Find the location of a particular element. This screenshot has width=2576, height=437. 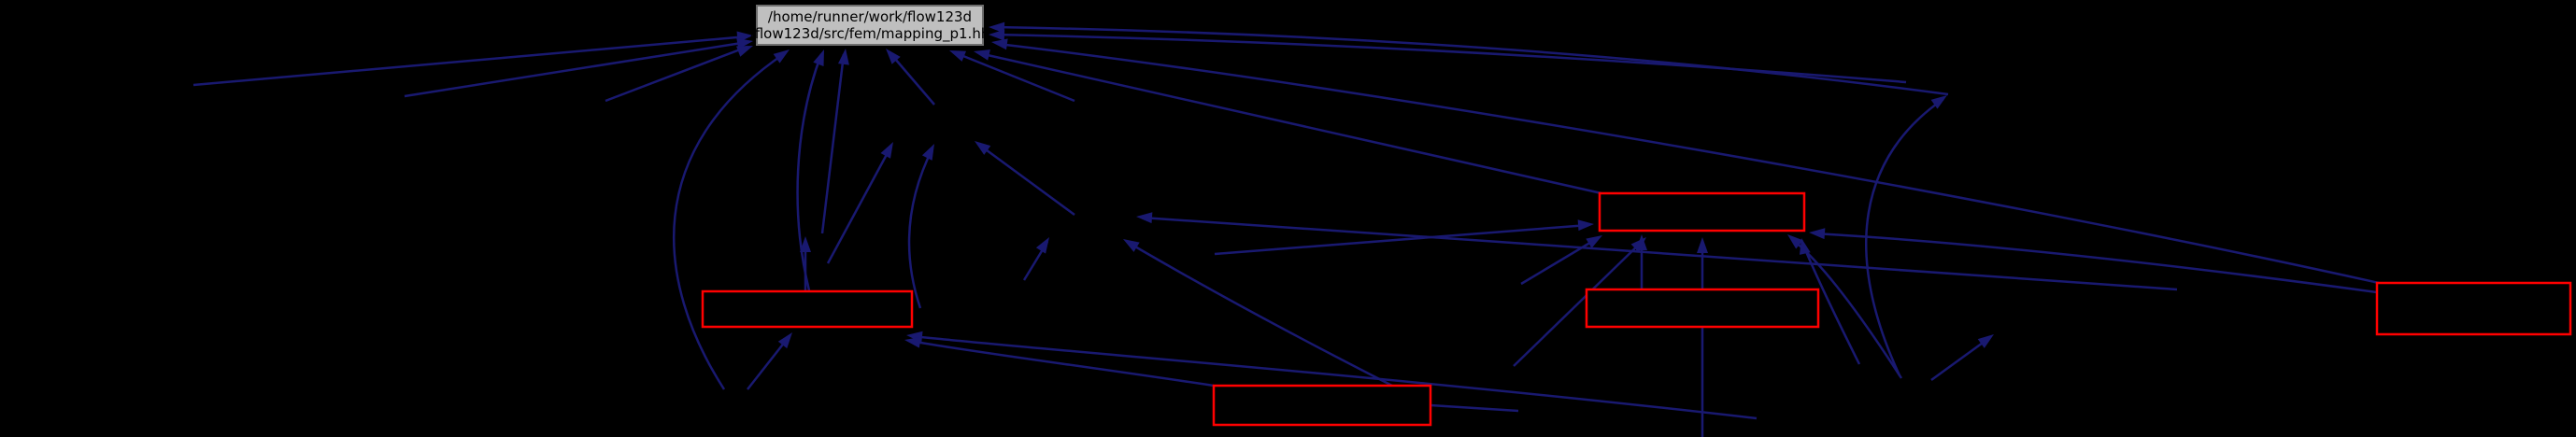

current-file-node-box is located at coordinates (870, 26).